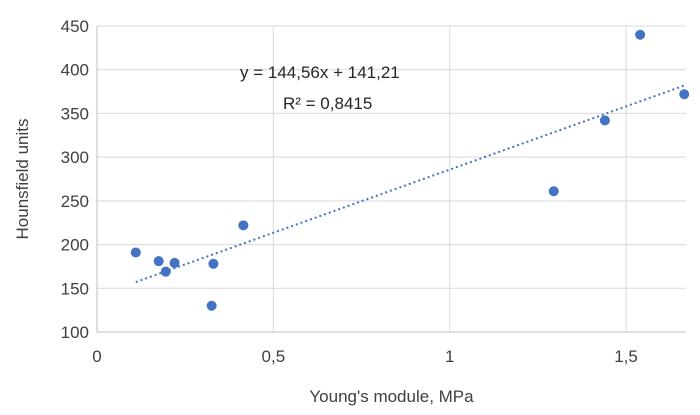  What do you see at coordinates (626, 356) in the screenshot?
I see `x-tick-label: 1,5` at bounding box center [626, 356].